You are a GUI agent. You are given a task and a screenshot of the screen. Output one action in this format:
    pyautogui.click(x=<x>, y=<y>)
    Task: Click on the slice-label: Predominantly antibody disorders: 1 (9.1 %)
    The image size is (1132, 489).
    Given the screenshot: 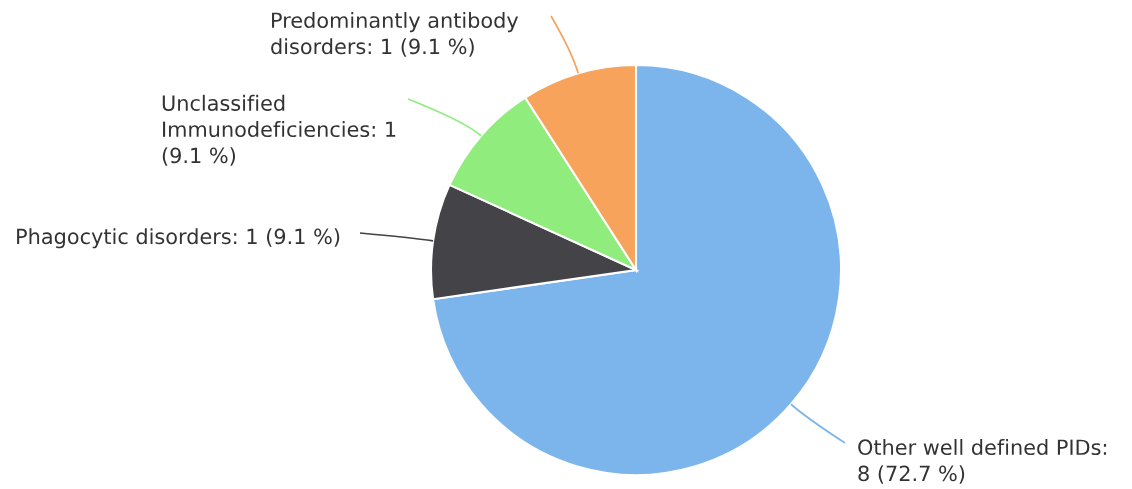 What is the action you would take?
    pyautogui.click(x=395, y=34)
    